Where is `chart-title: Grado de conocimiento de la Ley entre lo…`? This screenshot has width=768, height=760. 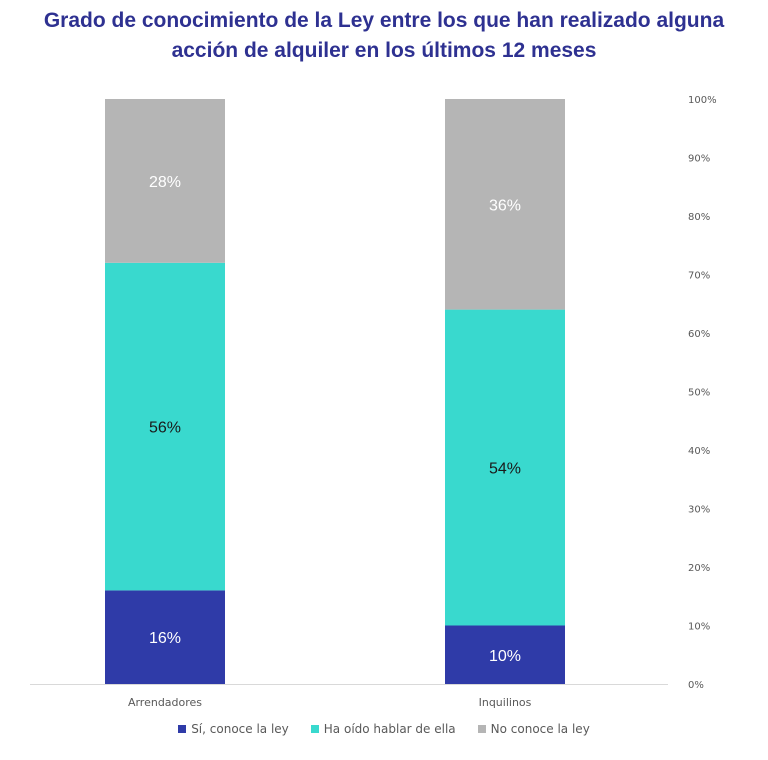
chart-title: Grado de conocimiento de la Ley entre lo… is located at coordinates (384, 36).